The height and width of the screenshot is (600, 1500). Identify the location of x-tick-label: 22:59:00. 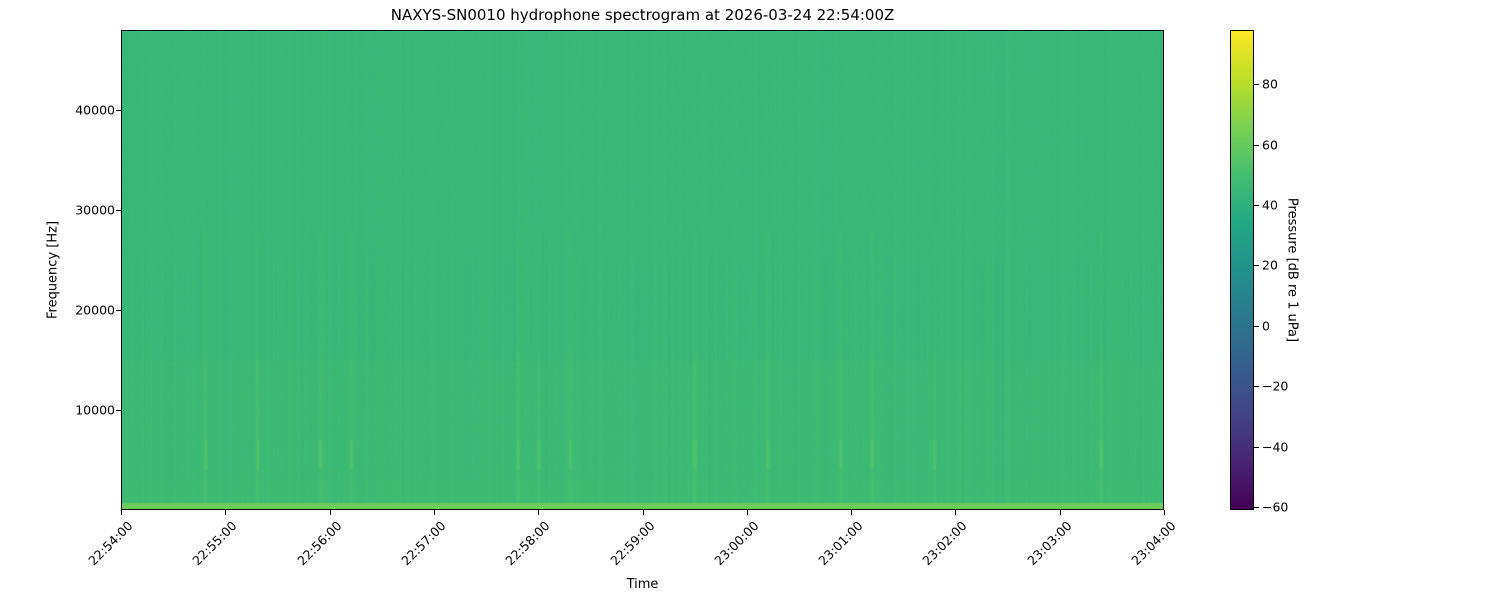
(632, 543).